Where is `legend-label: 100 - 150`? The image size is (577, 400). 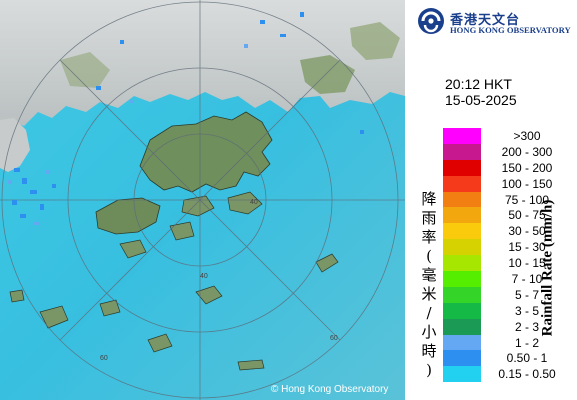 legend-label: 100 - 150 is located at coordinates (527, 183).